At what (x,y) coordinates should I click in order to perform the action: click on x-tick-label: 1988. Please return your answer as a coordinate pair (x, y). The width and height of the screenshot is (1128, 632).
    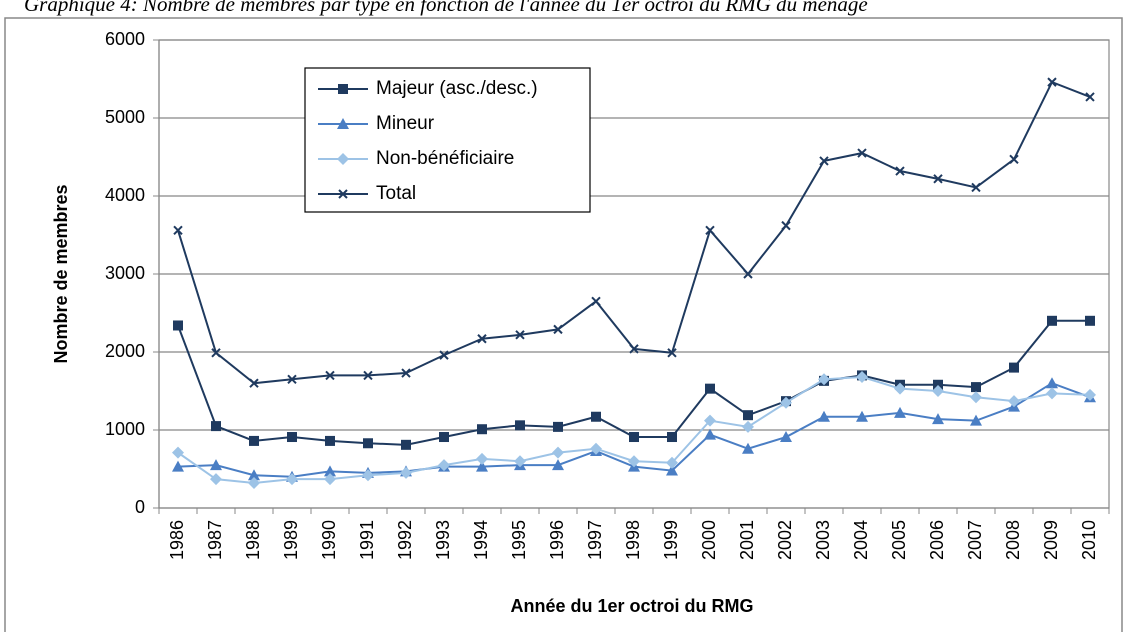
    Looking at the image, I should click on (253, 540).